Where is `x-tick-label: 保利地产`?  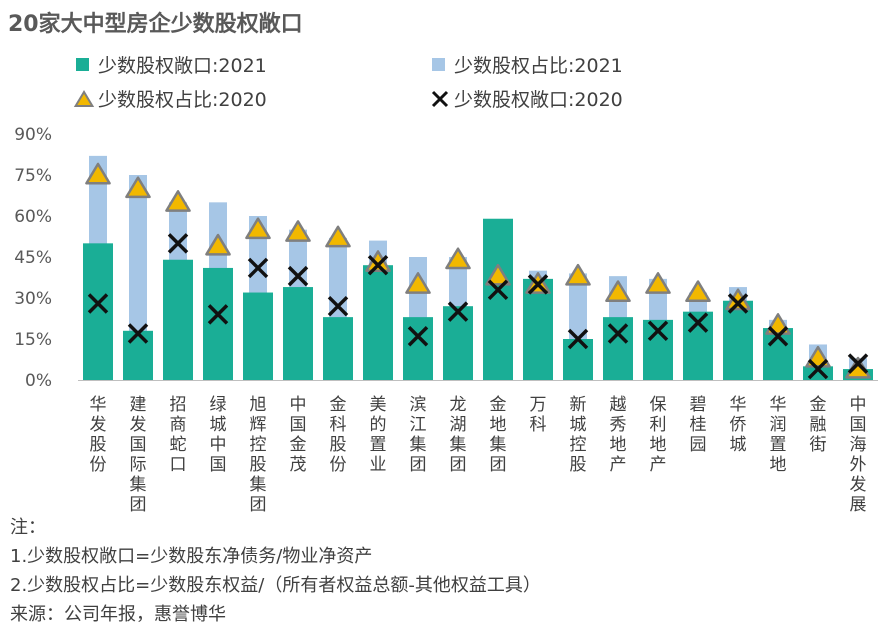
x-tick-label: 保利地产 is located at coordinates (658, 435).